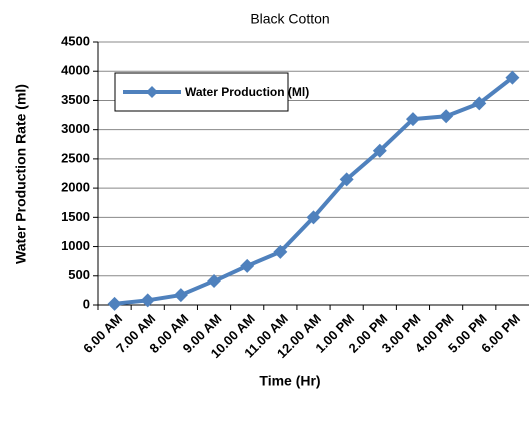  I want to click on y-tick-label: 3500, so click(75, 99).